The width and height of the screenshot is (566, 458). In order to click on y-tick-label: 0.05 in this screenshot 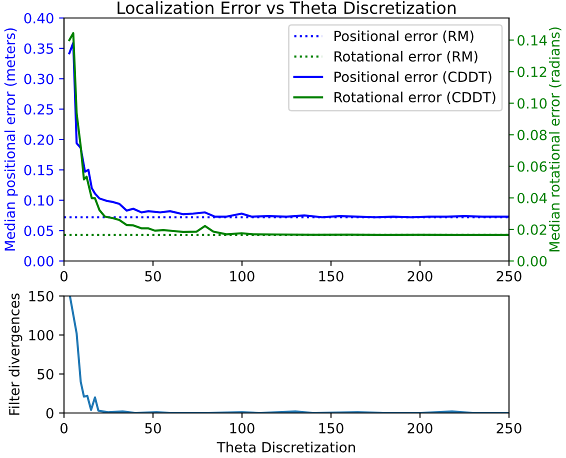, I will do `click(39, 231)`.